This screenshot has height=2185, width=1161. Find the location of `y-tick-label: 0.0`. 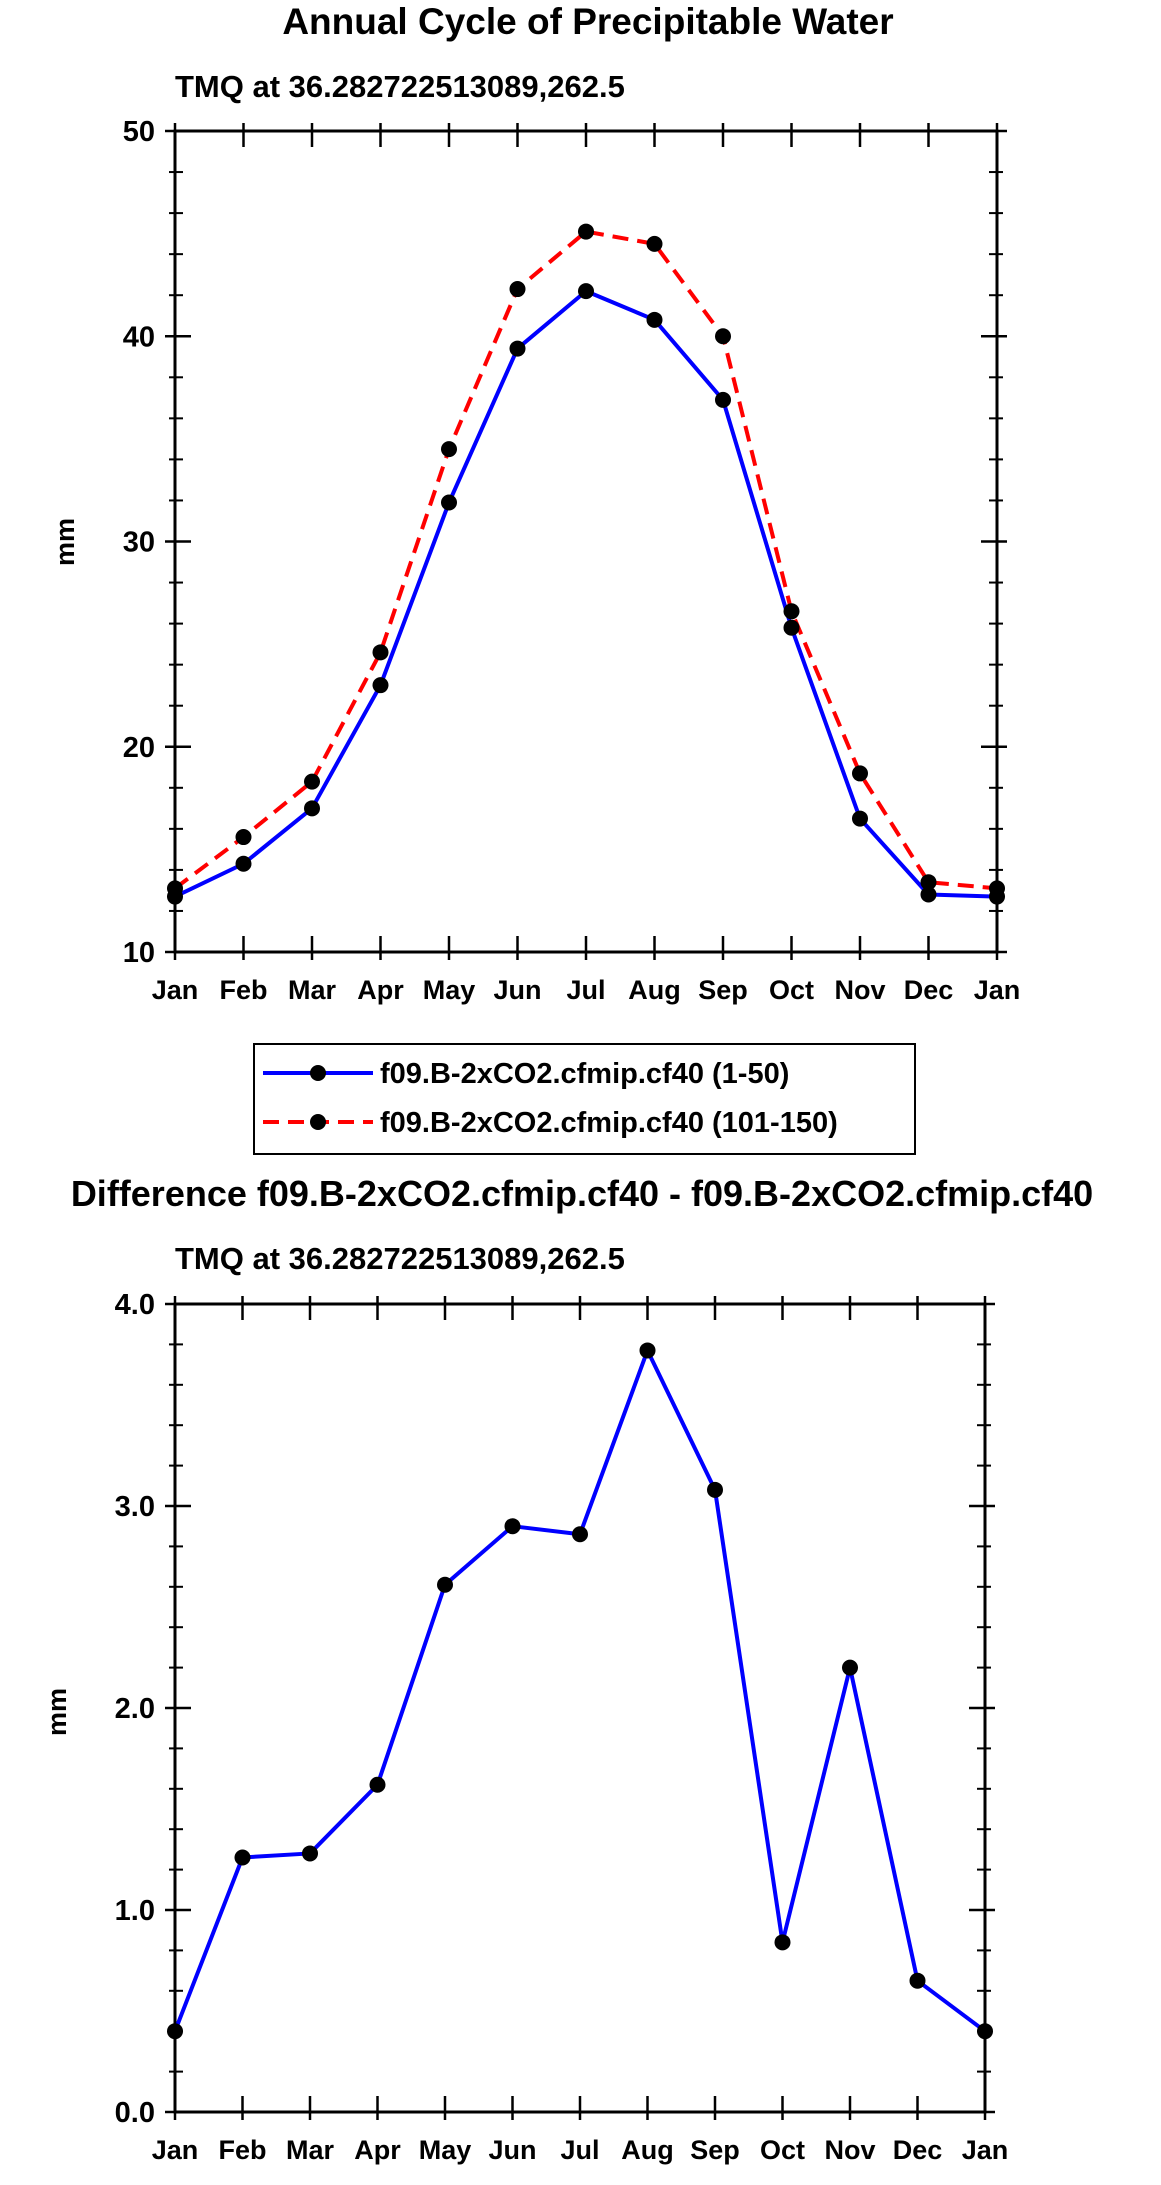

y-tick-label: 0.0 is located at coordinates (135, 2113).